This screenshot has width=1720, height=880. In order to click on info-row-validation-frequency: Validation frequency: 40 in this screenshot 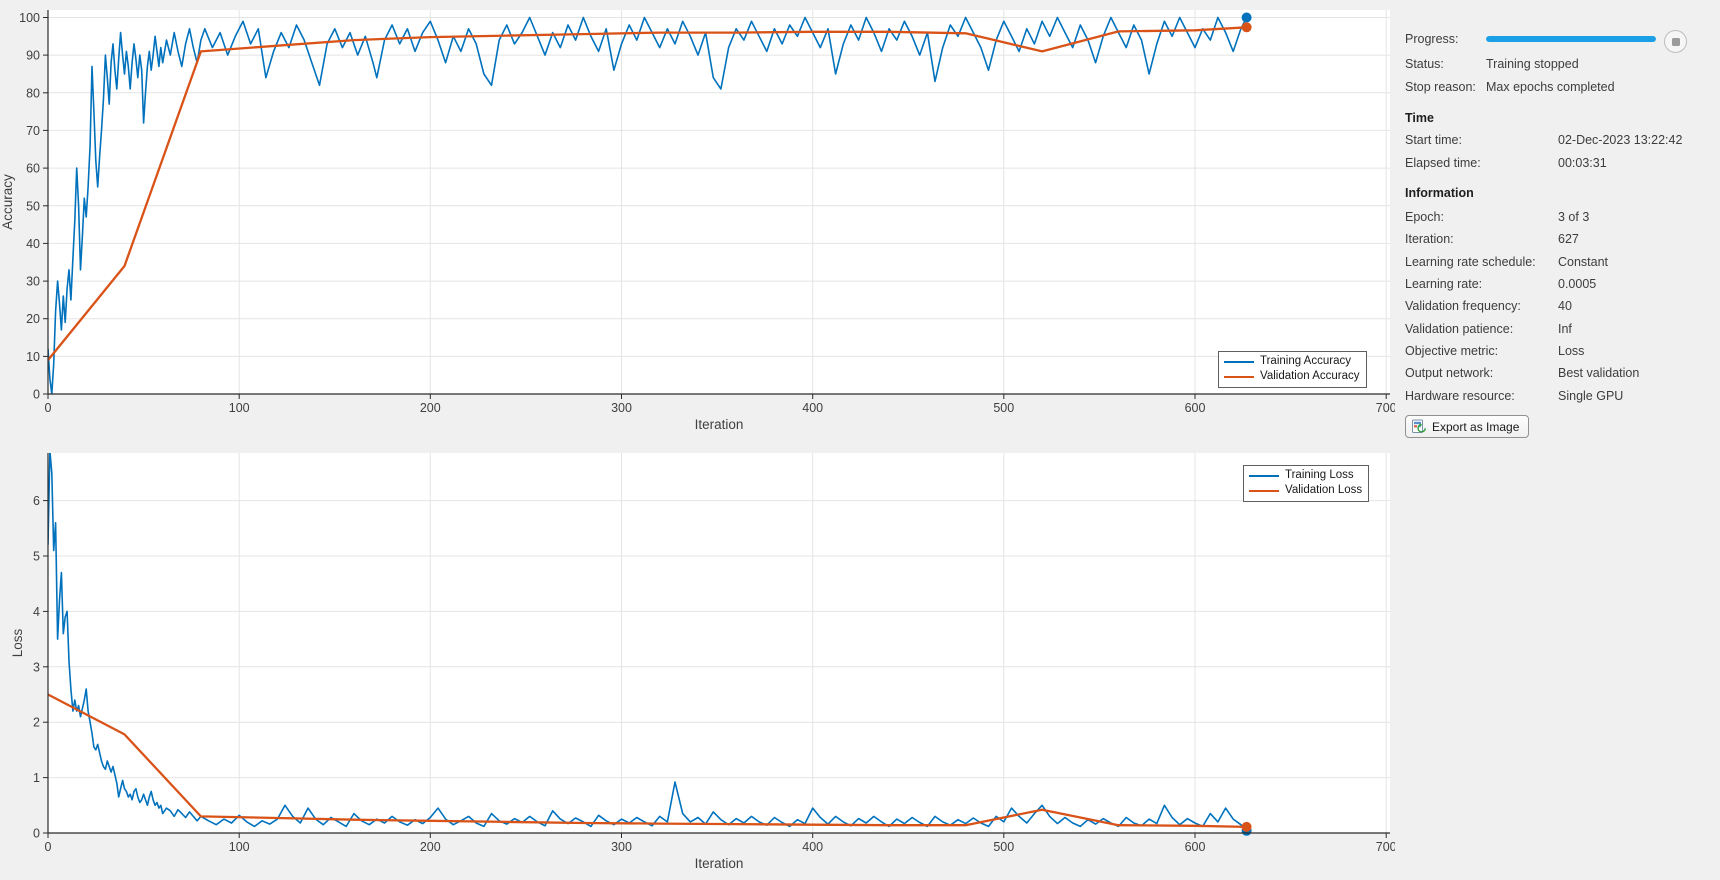, I will do `click(1488, 306)`.